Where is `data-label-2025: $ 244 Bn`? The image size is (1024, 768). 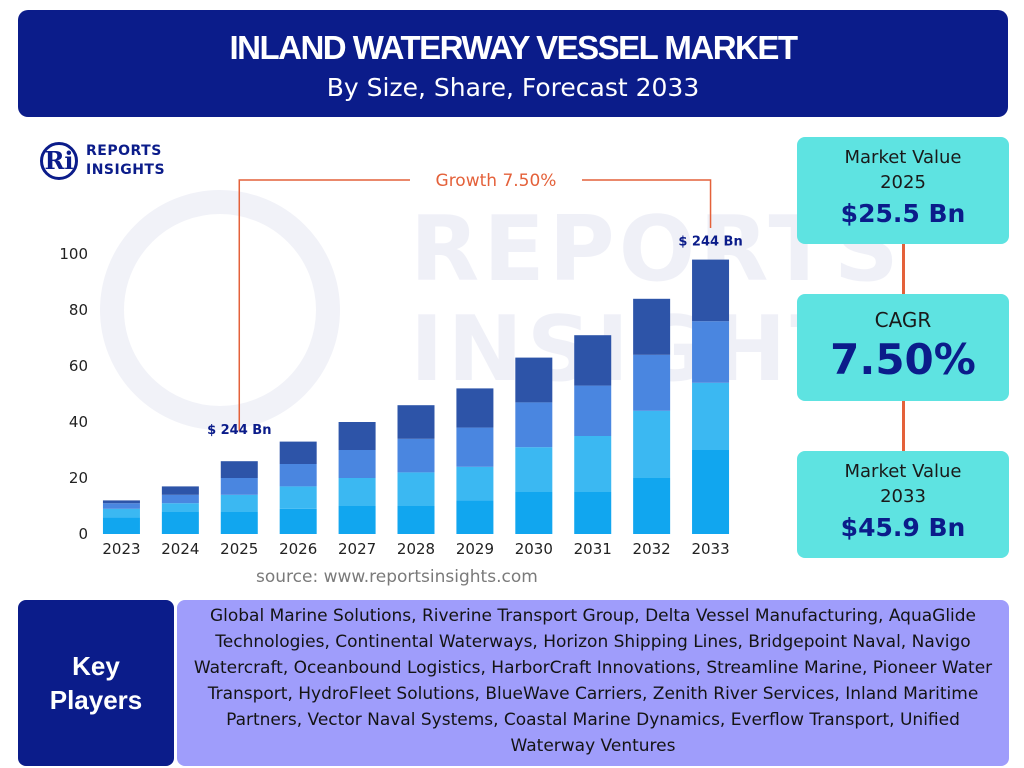
data-label-2025: $ 244 Bn is located at coordinates (239, 430).